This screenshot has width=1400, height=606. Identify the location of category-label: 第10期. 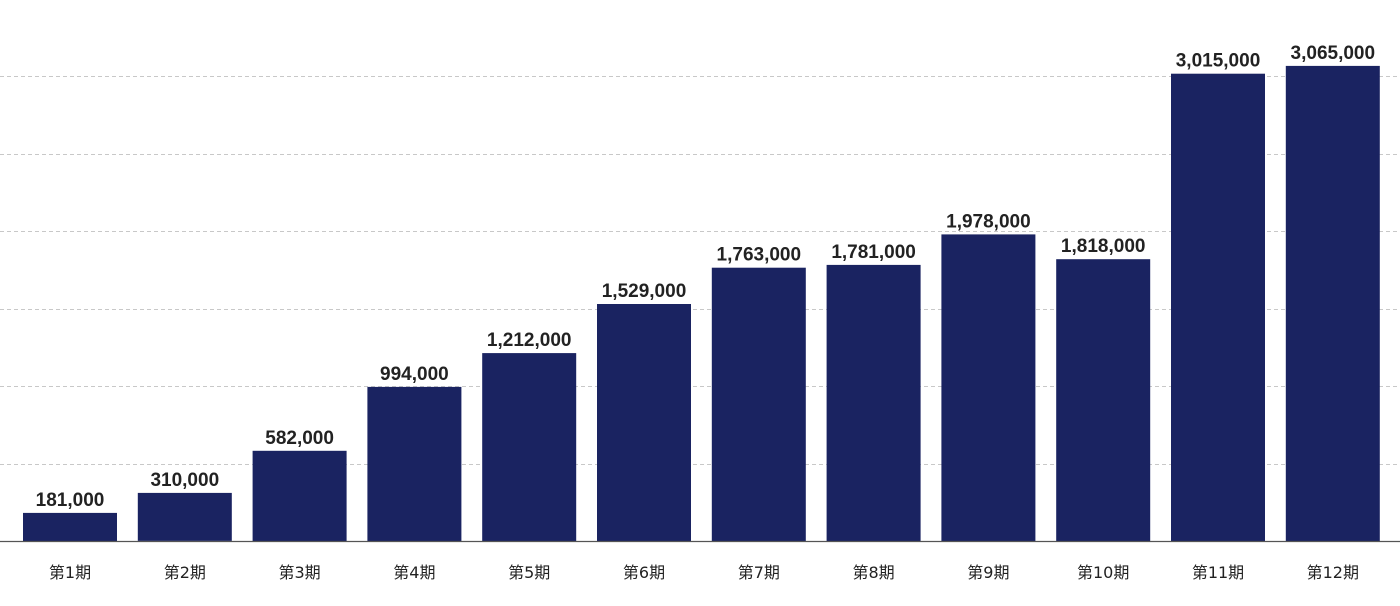
(1103, 572).